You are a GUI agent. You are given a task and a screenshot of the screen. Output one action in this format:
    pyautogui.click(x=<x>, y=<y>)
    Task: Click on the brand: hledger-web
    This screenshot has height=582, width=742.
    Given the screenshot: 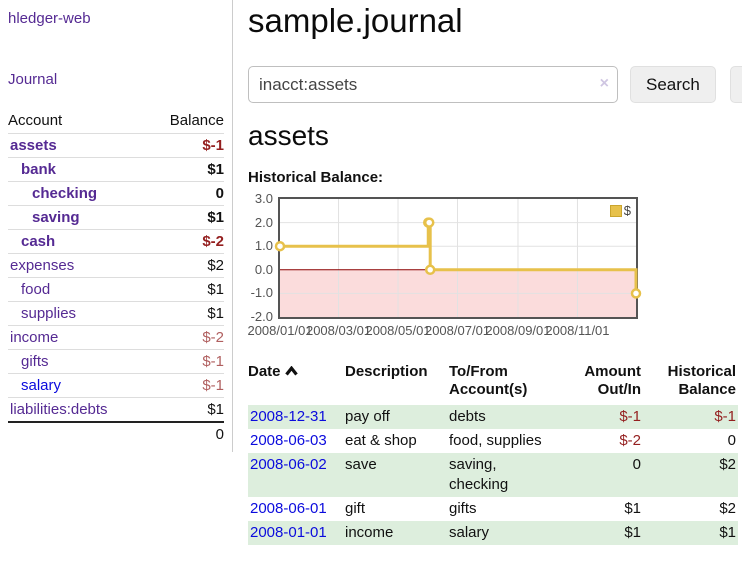 What is the action you would take?
    pyautogui.click(x=116, y=18)
    